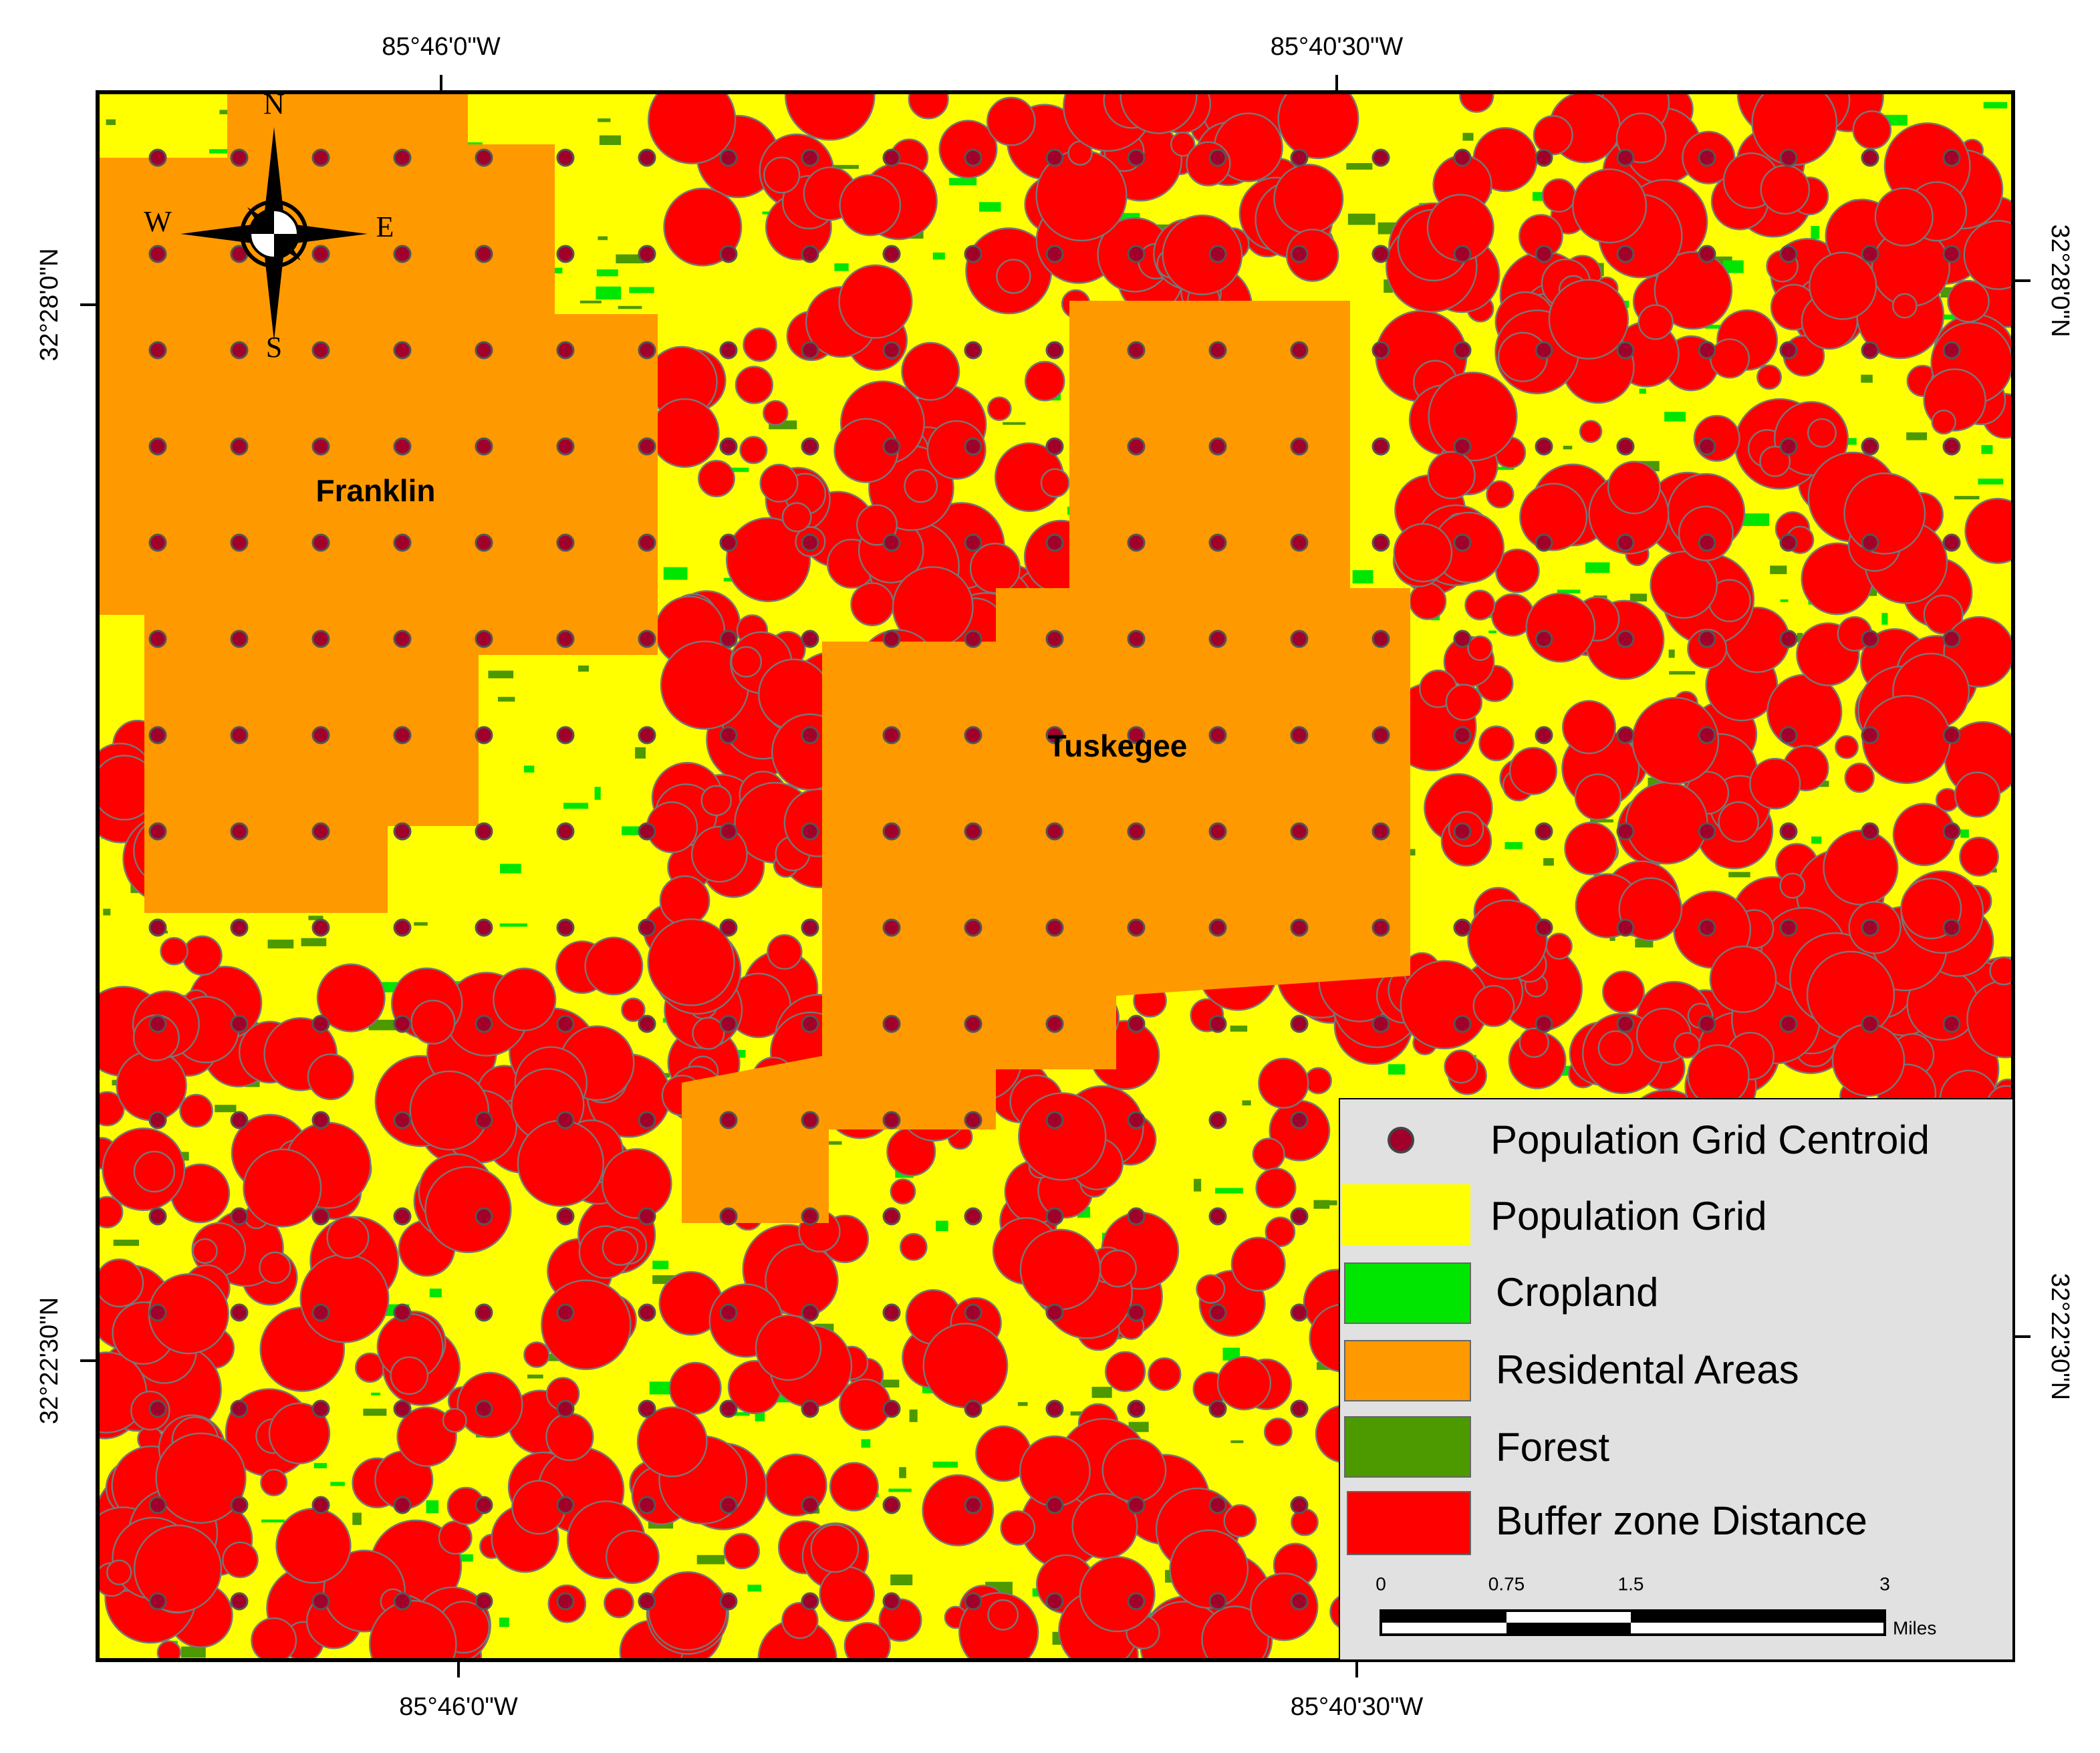 Image resolution: width=2100 pixels, height=1753 pixels. I want to click on legend-symbol, so click(1409, 1523).